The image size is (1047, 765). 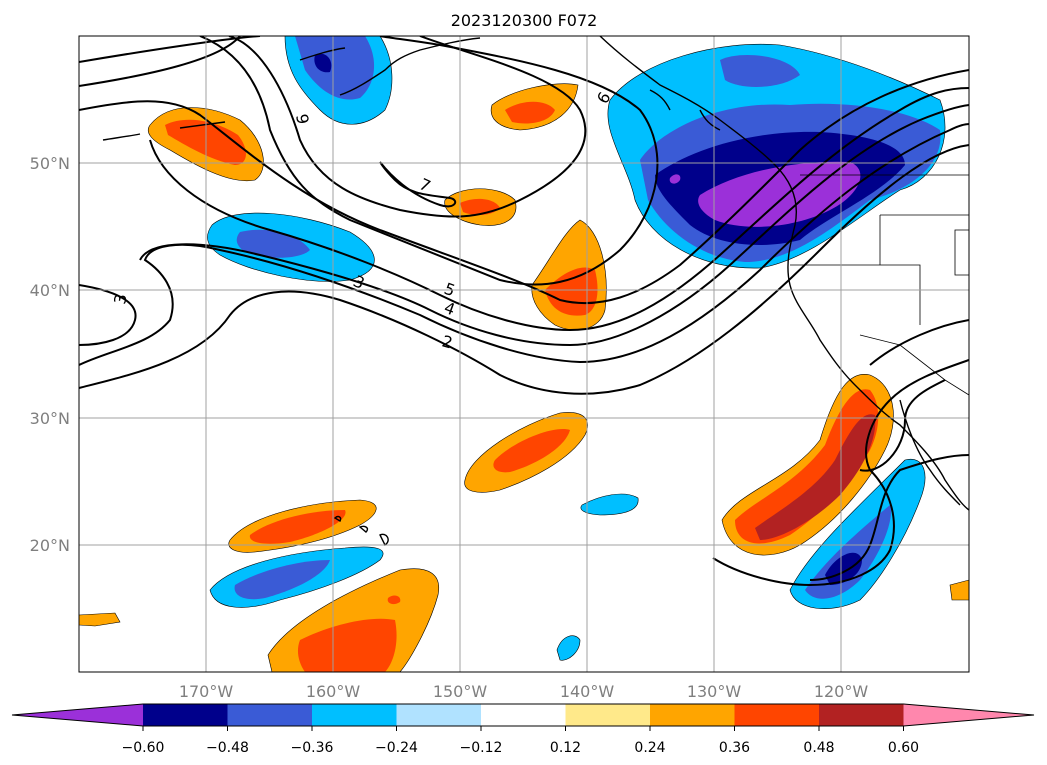 What do you see at coordinates (77, 715) in the screenshot?
I see `colorbar-extend-min` at bounding box center [77, 715].